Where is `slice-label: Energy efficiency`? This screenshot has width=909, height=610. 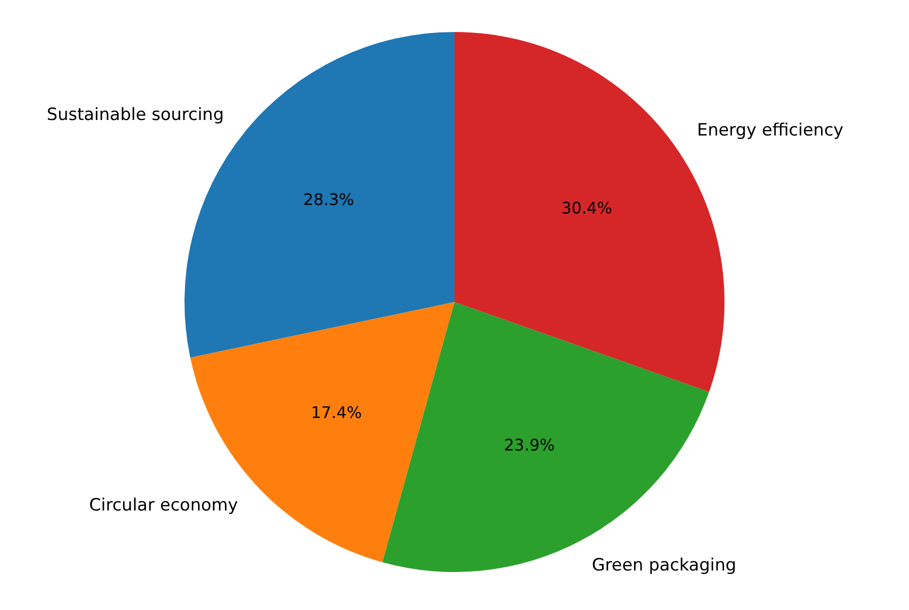 slice-label: Energy efficiency is located at coordinates (770, 130).